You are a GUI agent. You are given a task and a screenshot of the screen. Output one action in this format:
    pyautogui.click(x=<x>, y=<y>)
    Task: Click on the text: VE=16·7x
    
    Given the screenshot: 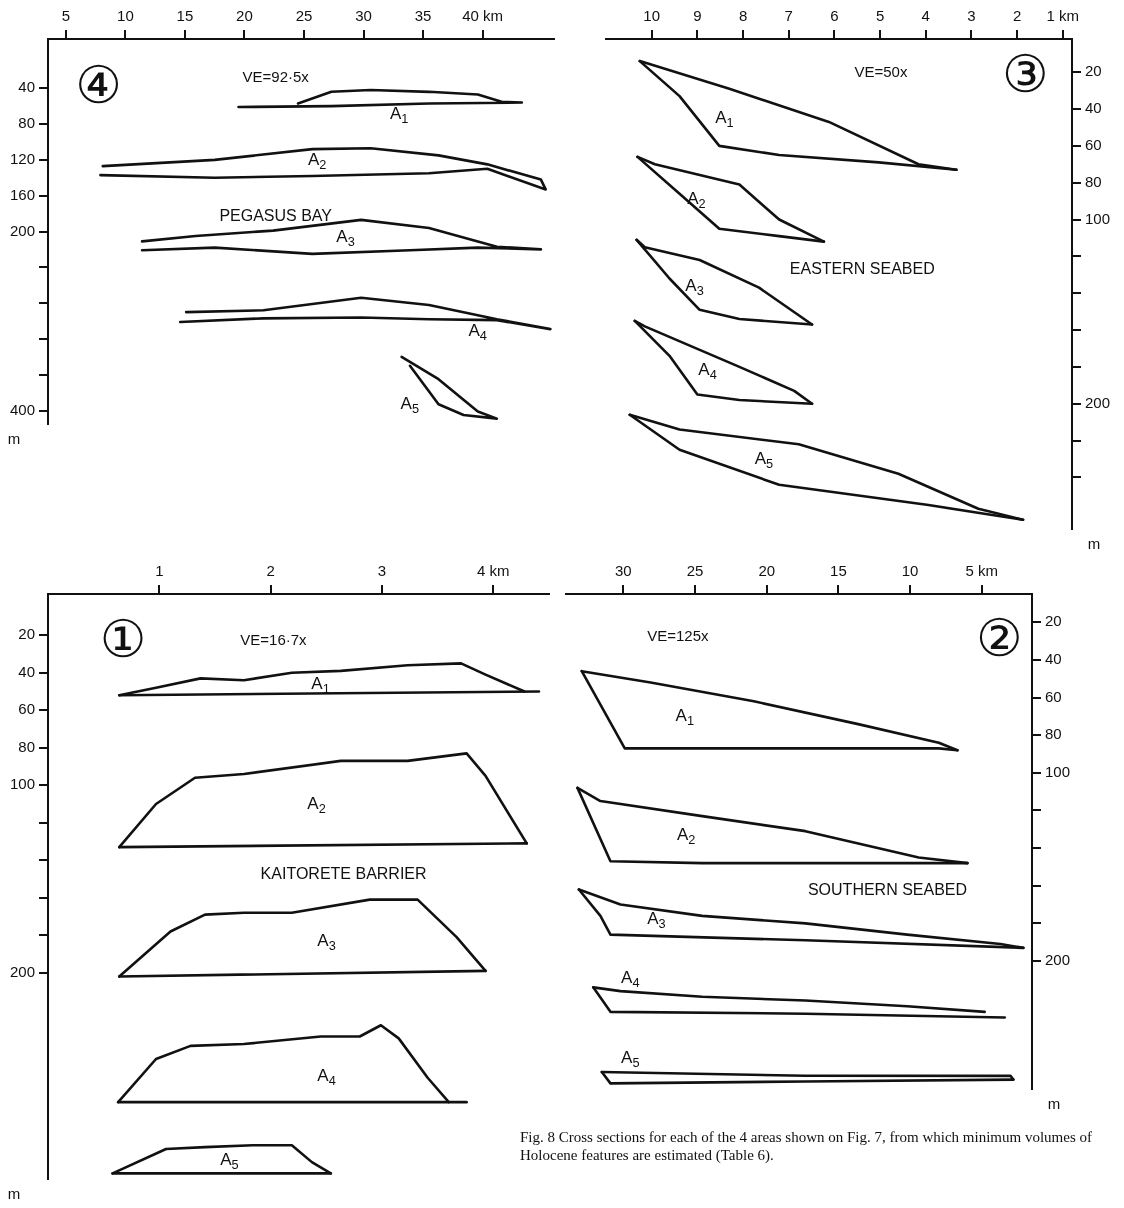 What is the action you would take?
    pyautogui.click(x=274, y=639)
    